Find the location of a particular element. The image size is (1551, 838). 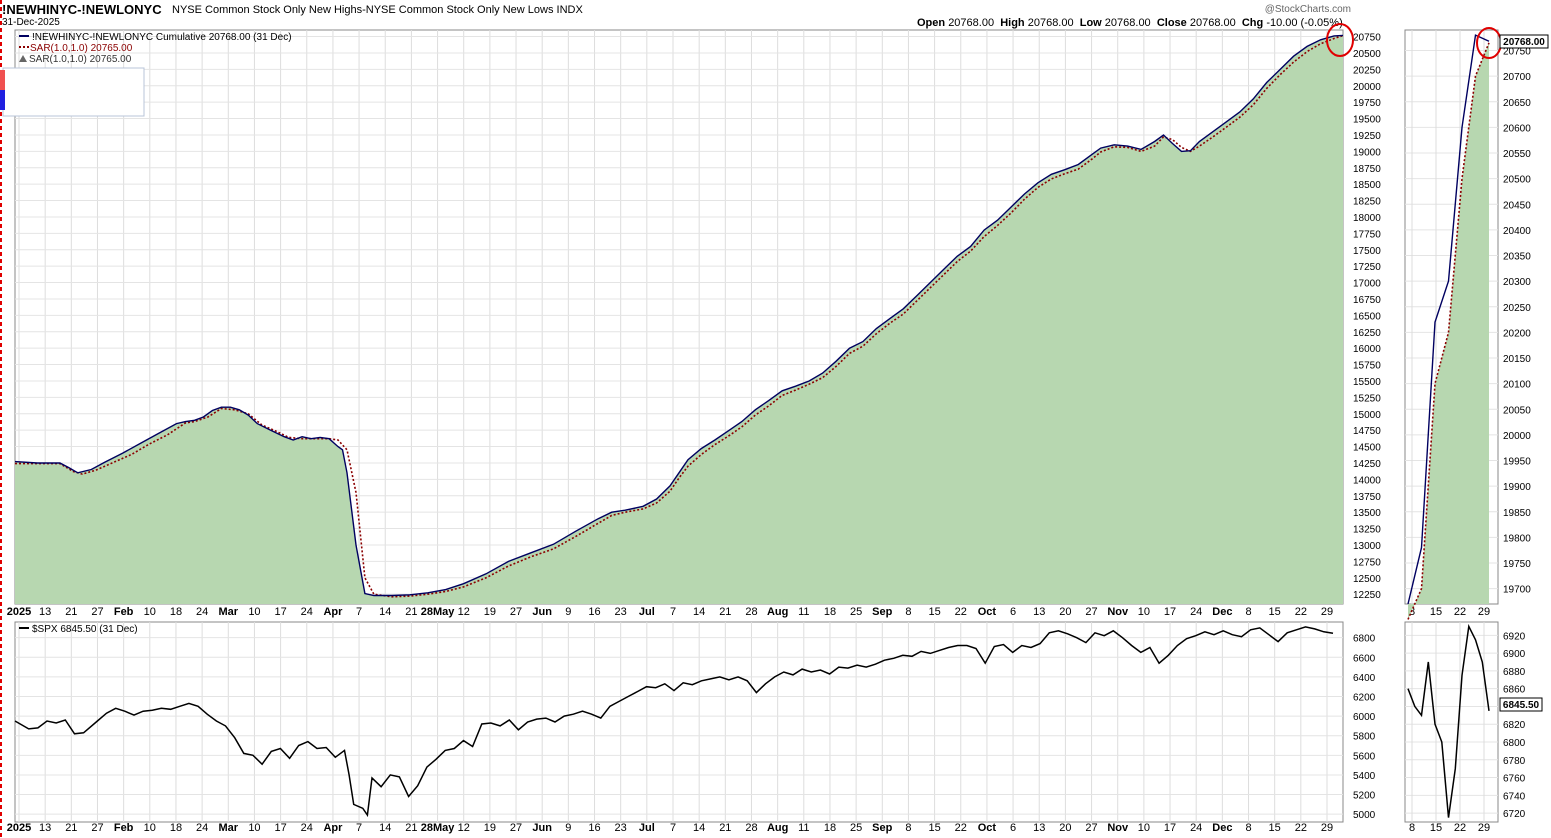

y-tick-label: 5800 is located at coordinates (1364, 737).